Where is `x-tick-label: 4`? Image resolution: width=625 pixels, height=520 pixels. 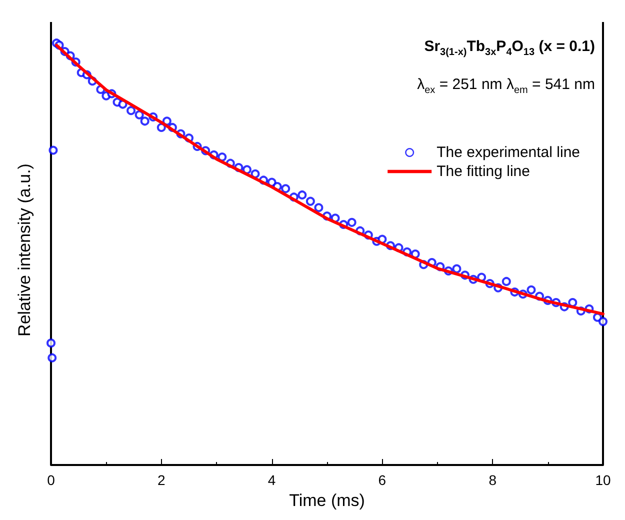
x-tick-label: 4 is located at coordinates (272, 480).